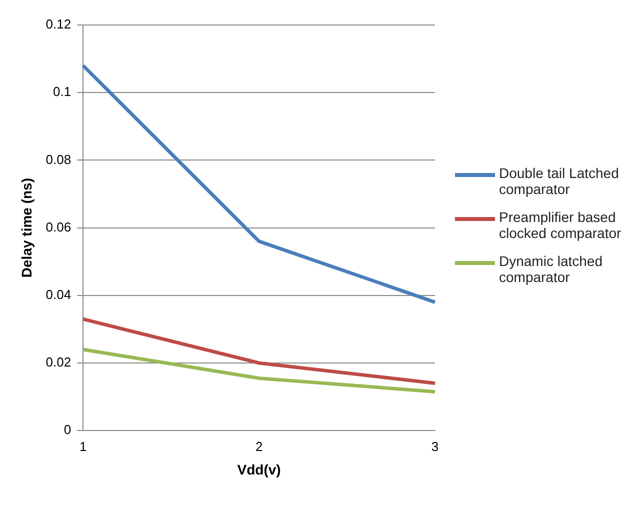 This screenshot has height=508, width=638. What do you see at coordinates (560, 225) in the screenshot?
I see `legend-label: Preamplifier based clocked comparator` at bounding box center [560, 225].